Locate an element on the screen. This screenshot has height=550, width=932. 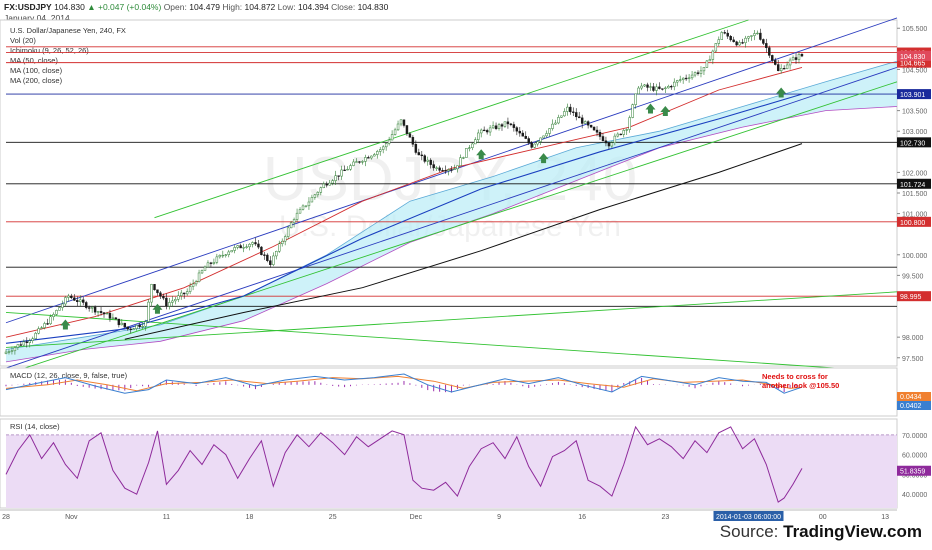
price-axis-label: 99.500 is located at coordinates (913, 276).